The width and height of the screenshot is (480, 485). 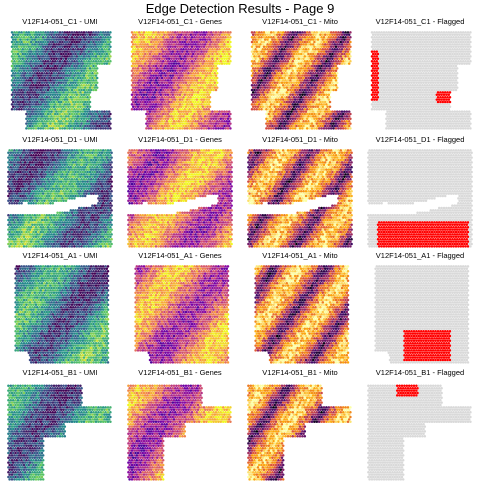 What do you see at coordinates (180, 256) in the screenshot?
I see `panel-title: V12F14-051_A1 - Genes` at bounding box center [180, 256].